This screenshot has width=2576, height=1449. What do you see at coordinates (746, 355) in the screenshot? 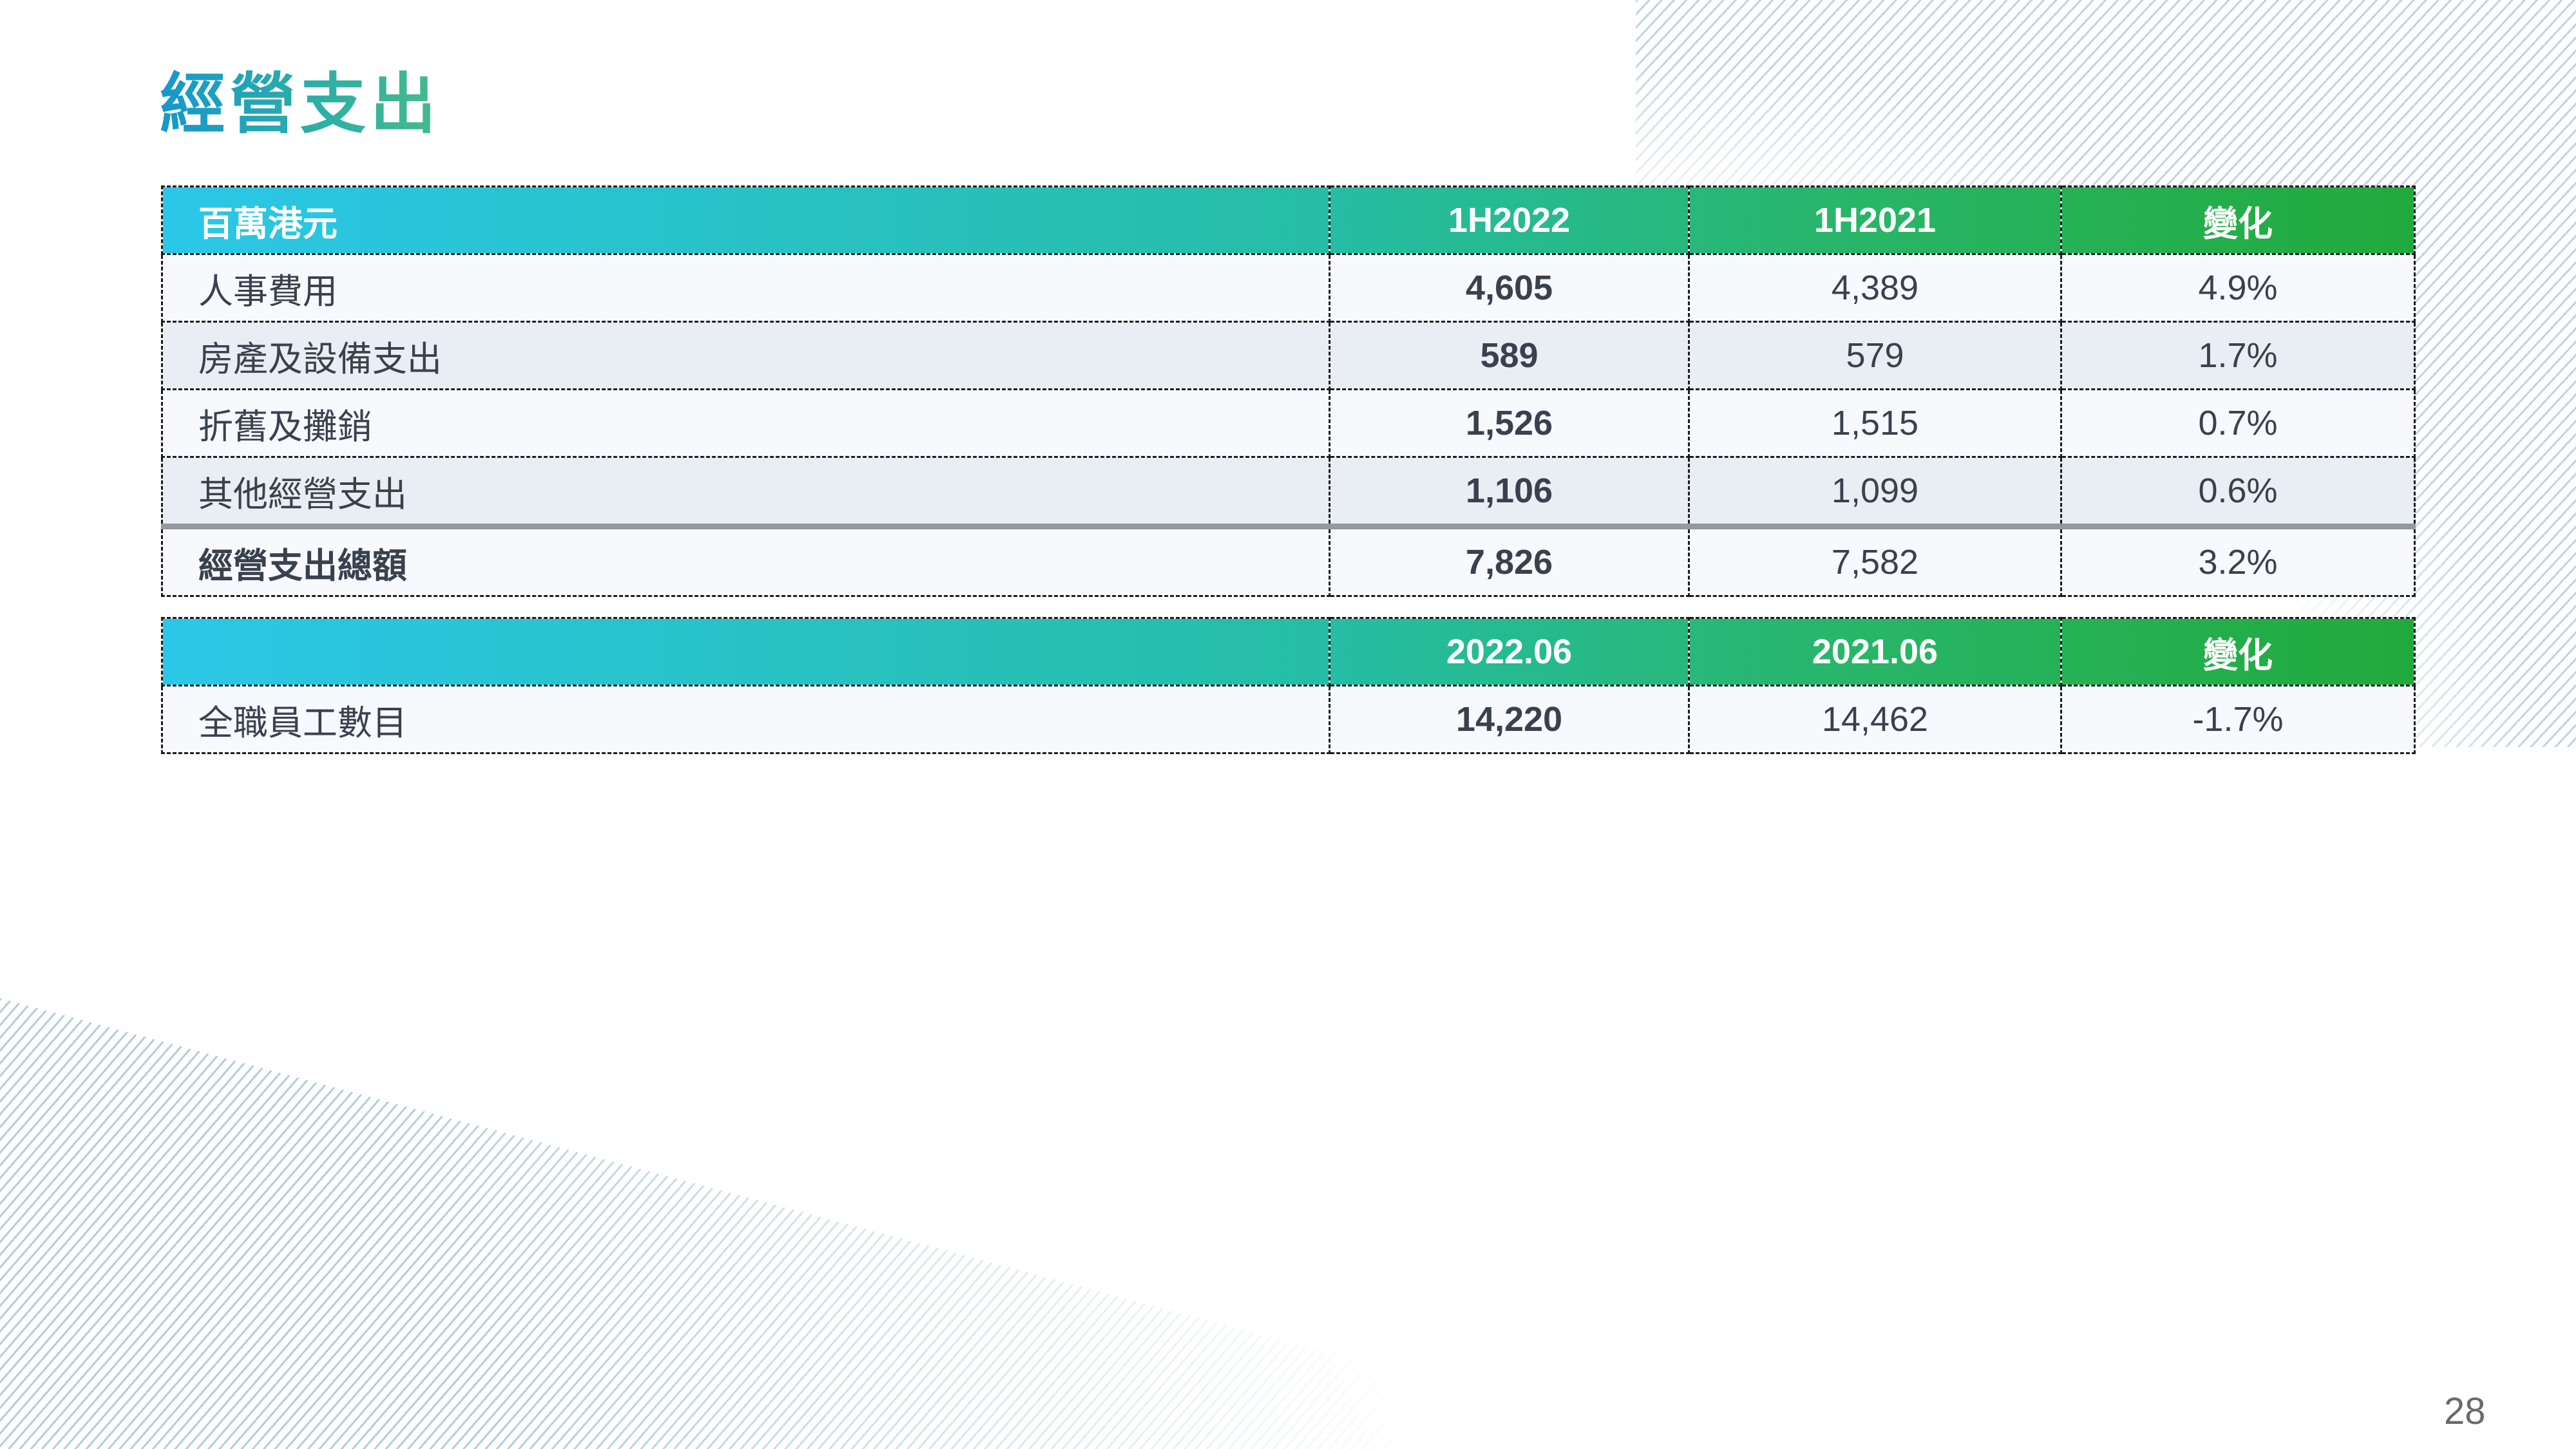
I see `row-label: 房產及設備支出` at bounding box center [746, 355].